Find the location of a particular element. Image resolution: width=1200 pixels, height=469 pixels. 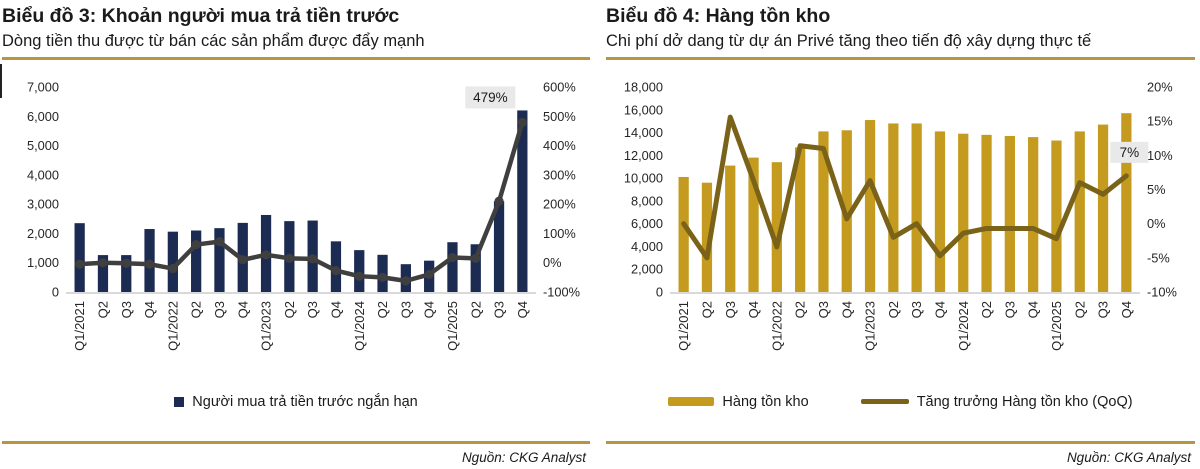

legend-label: Tăng trưởng Hàng tồn kho (QoQ) is located at coordinates (1024, 401).